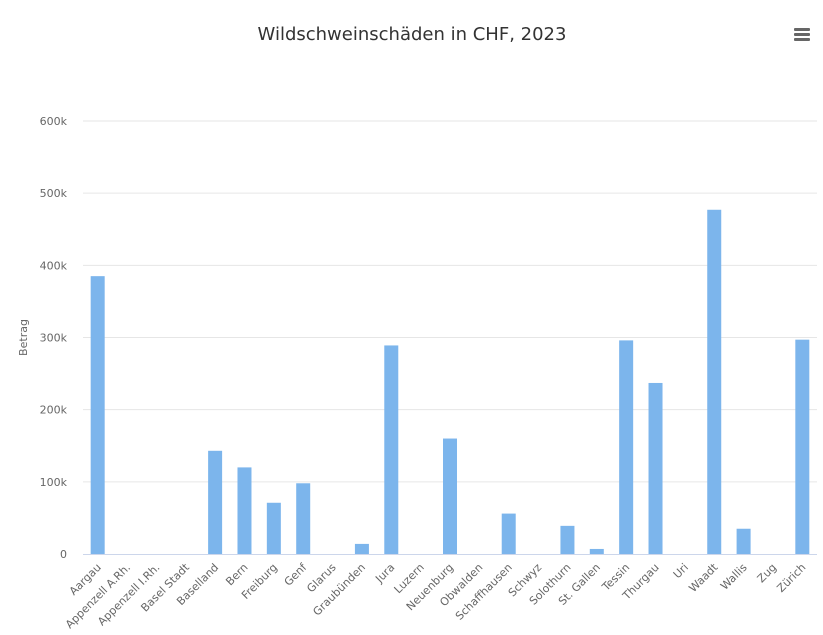 The image size is (823, 635). I want to click on hamburger-menu-icon, so click(802, 37).